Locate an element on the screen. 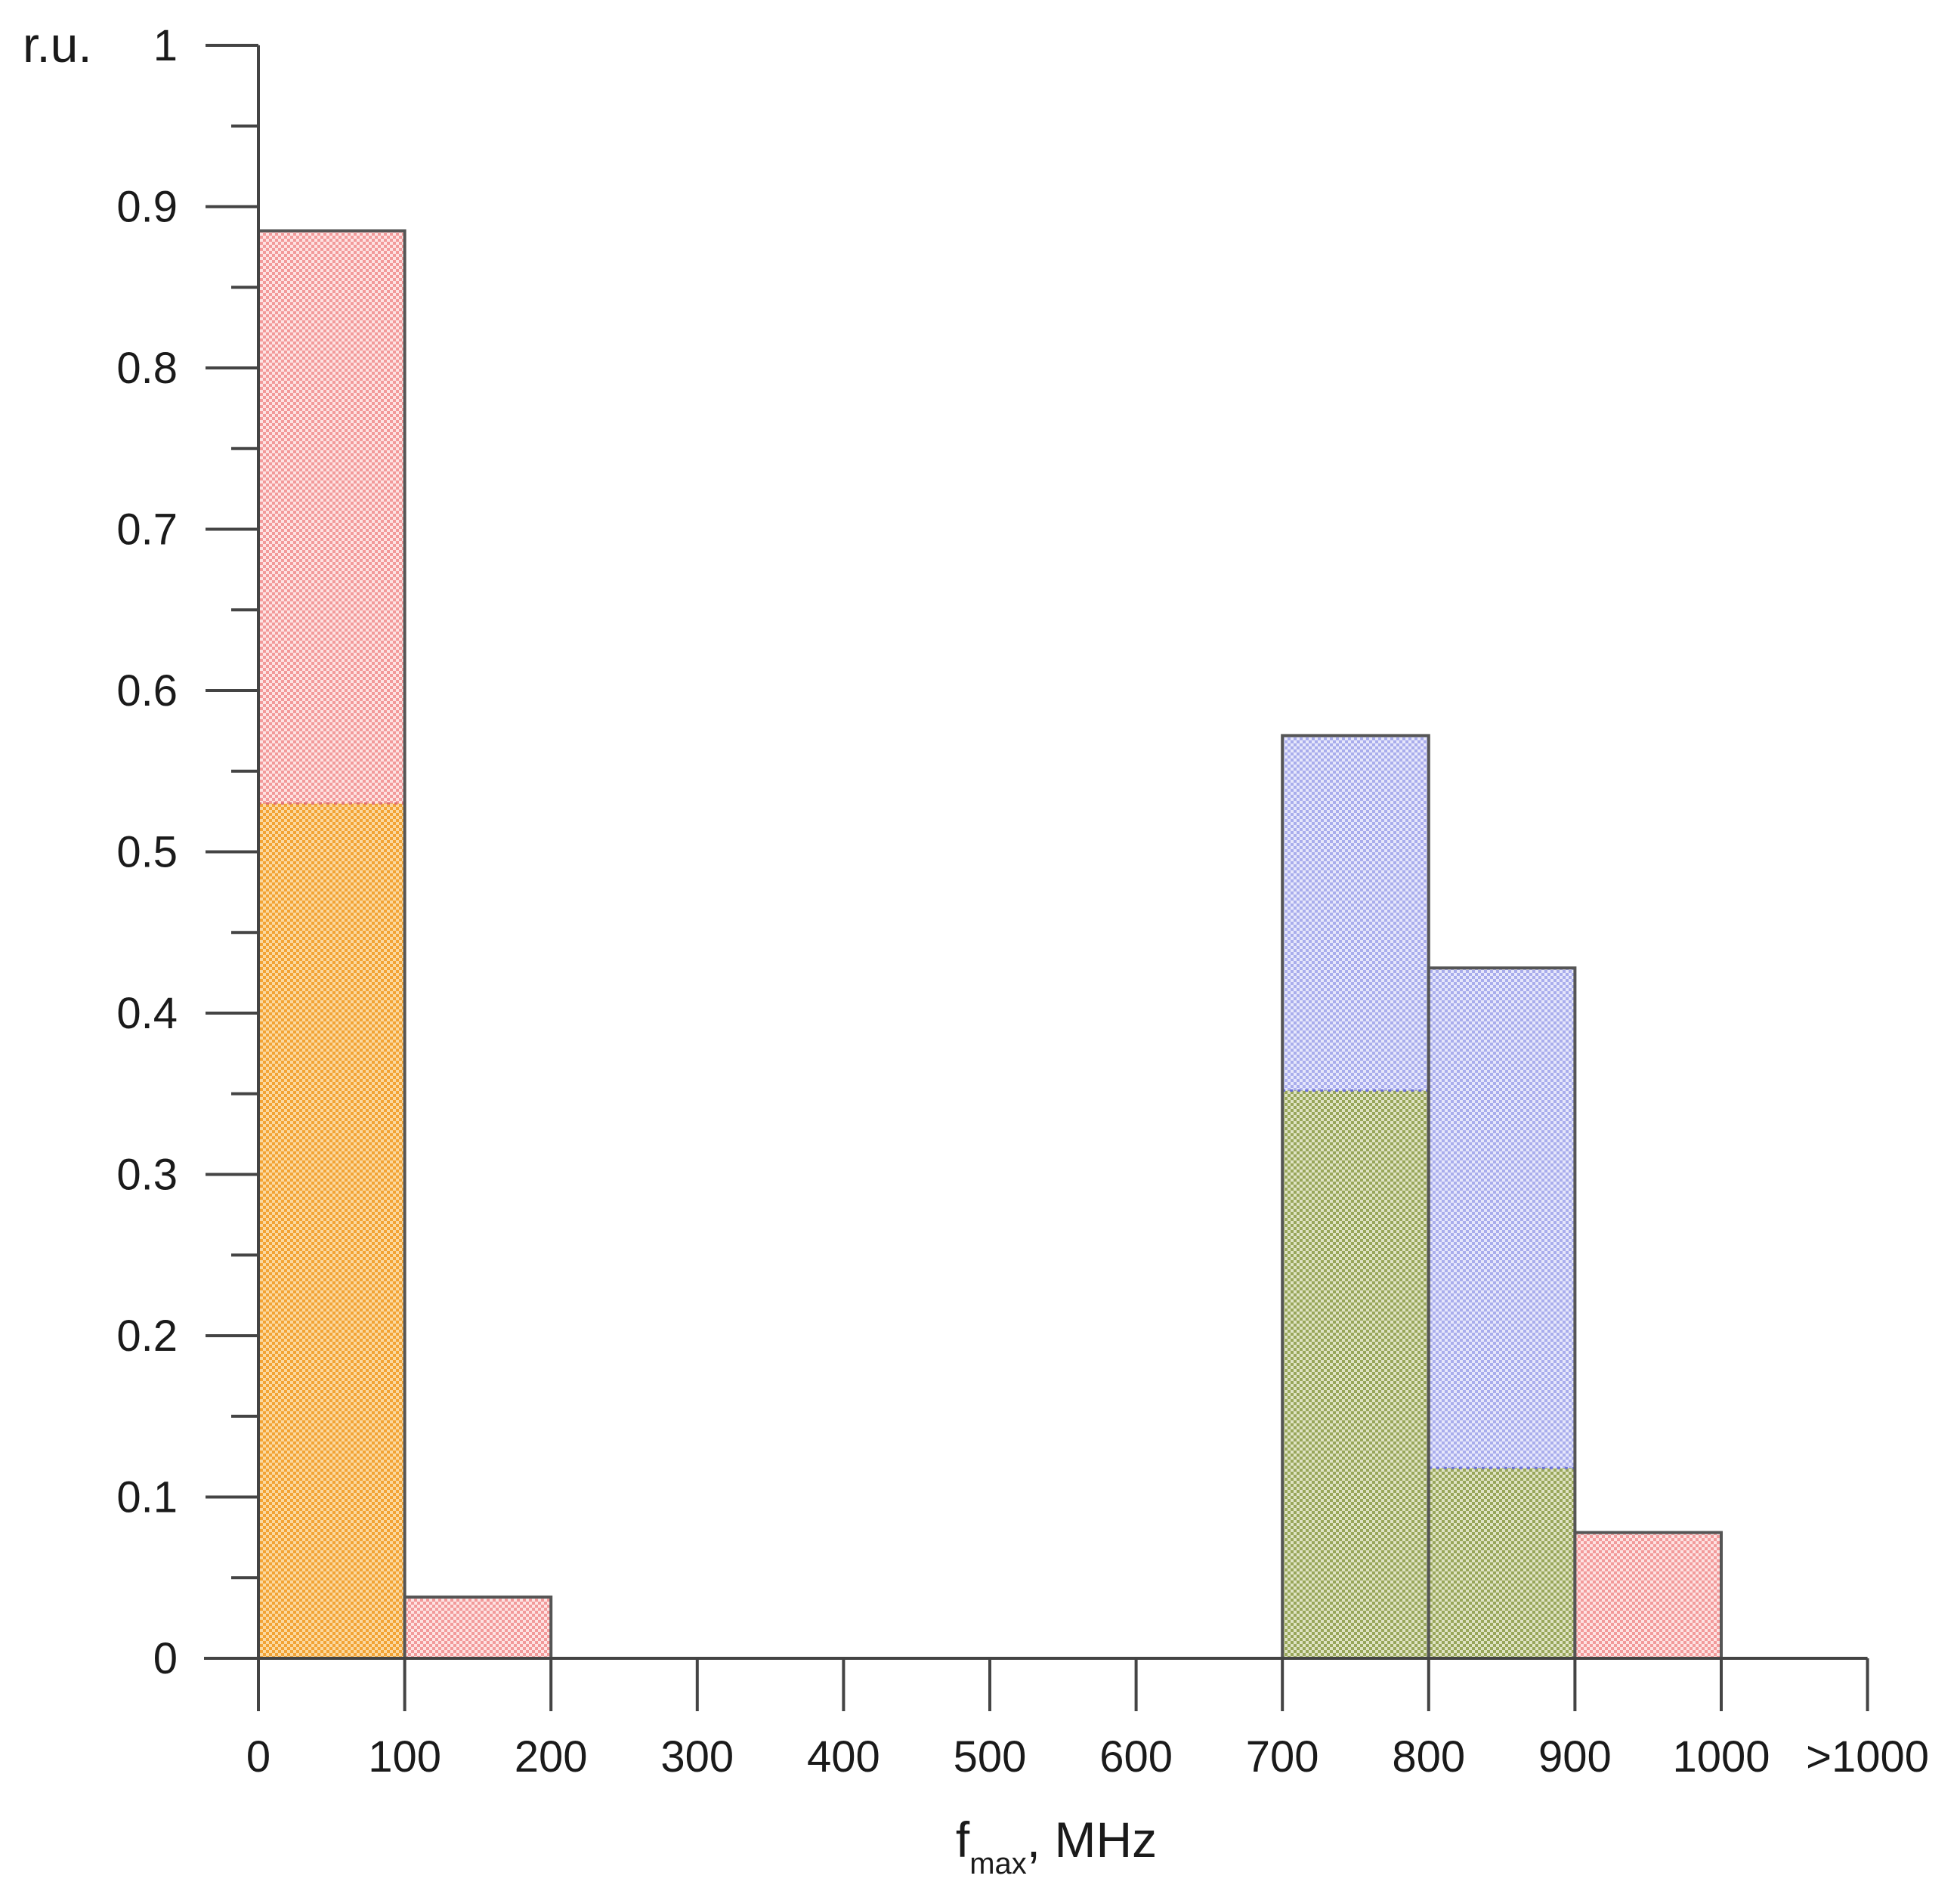  x-axis-title: fmax, MHz is located at coordinates (1056, 1846).